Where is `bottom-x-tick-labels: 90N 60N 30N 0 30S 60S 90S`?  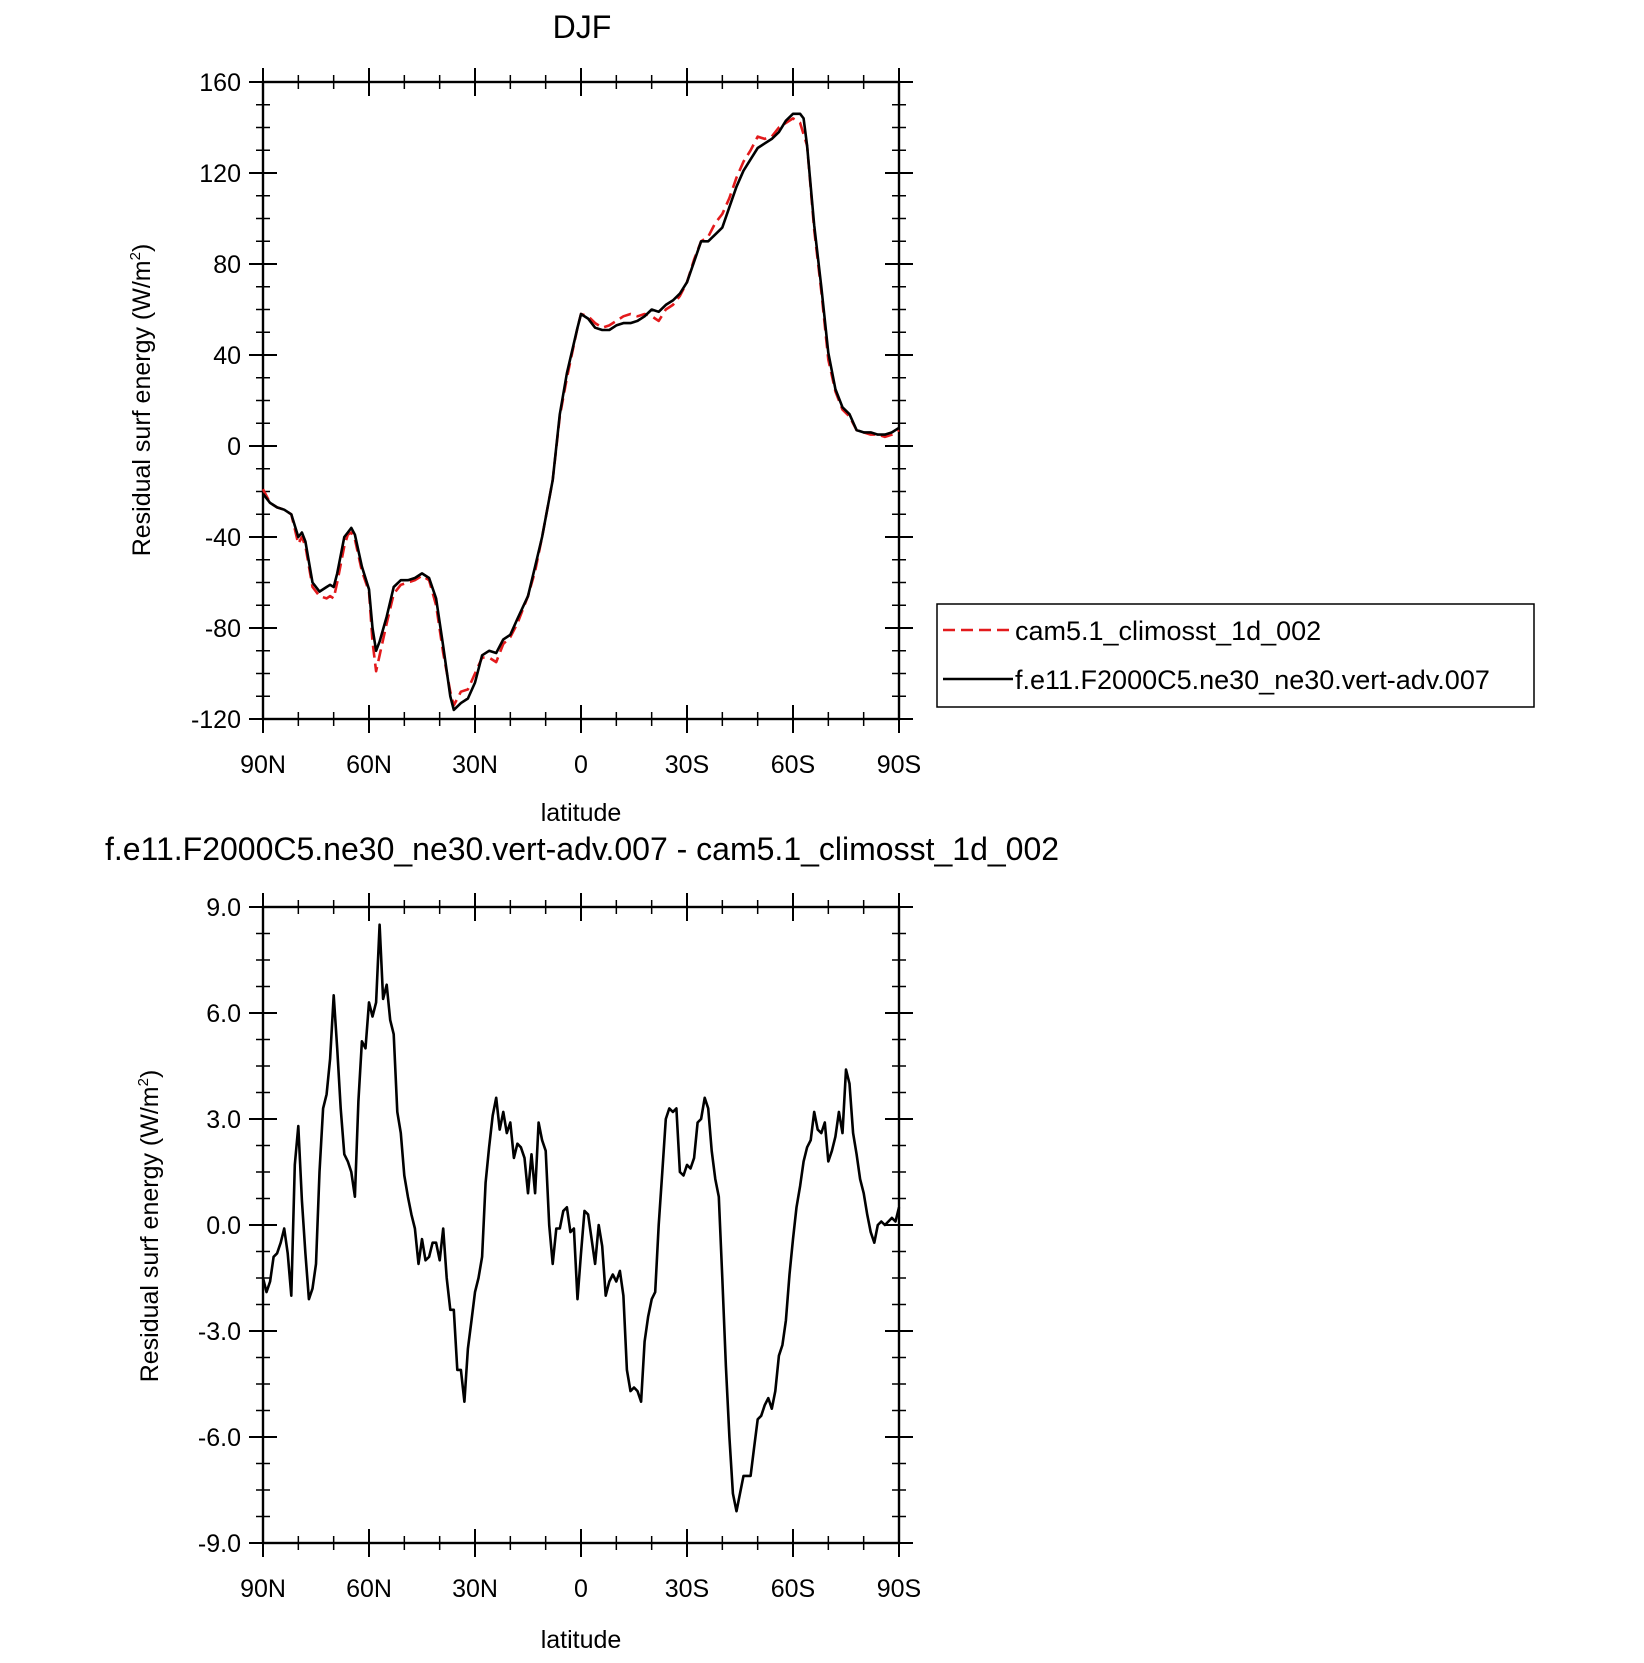 bottom-x-tick-labels: 90N 60N 30N 0 30S 60S 90S is located at coordinates (580, 1589).